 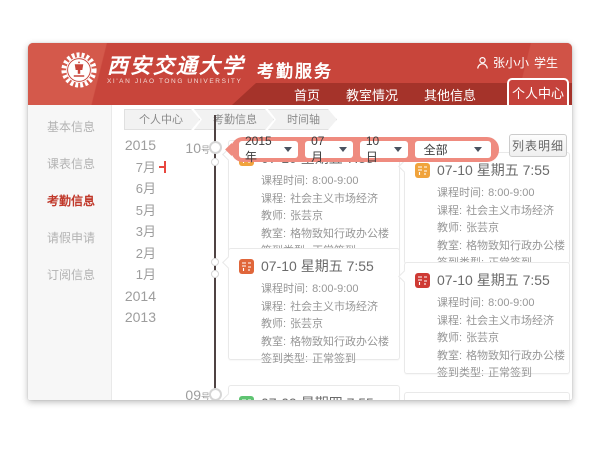 I want to click on sidebar-item-leave-request: 请假申请, so click(x=71, y=238).